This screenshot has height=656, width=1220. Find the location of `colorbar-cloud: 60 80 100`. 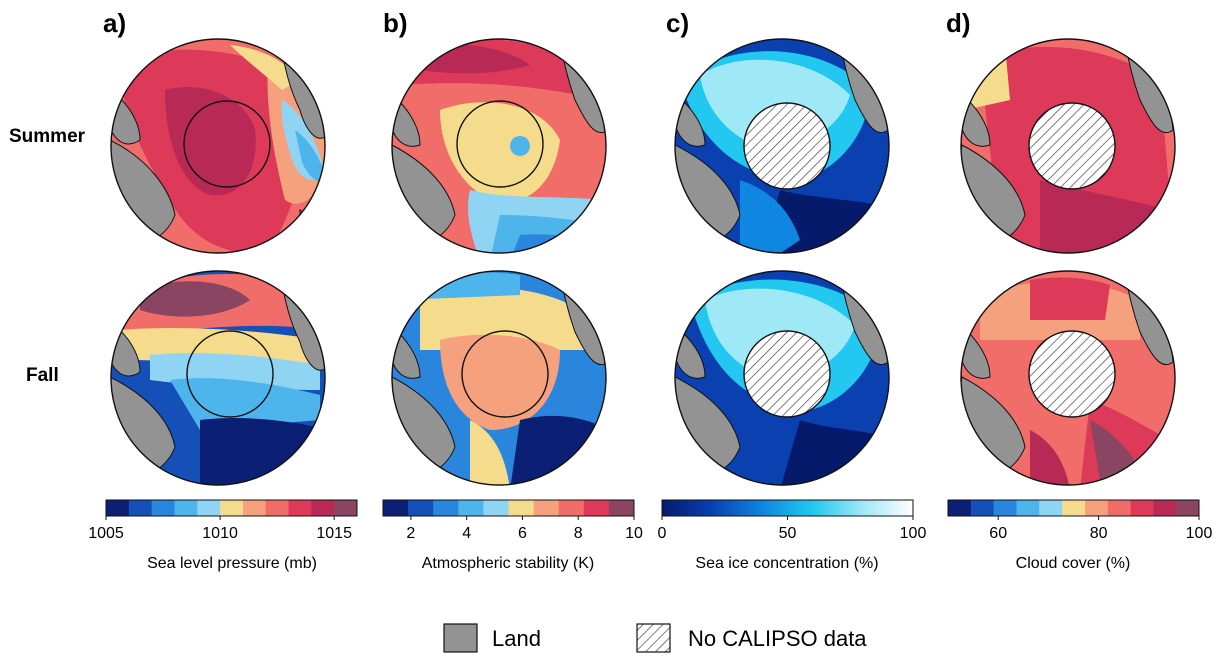

colorbar-cloud: 60 80 100 is located at coordinates (1080, 520).